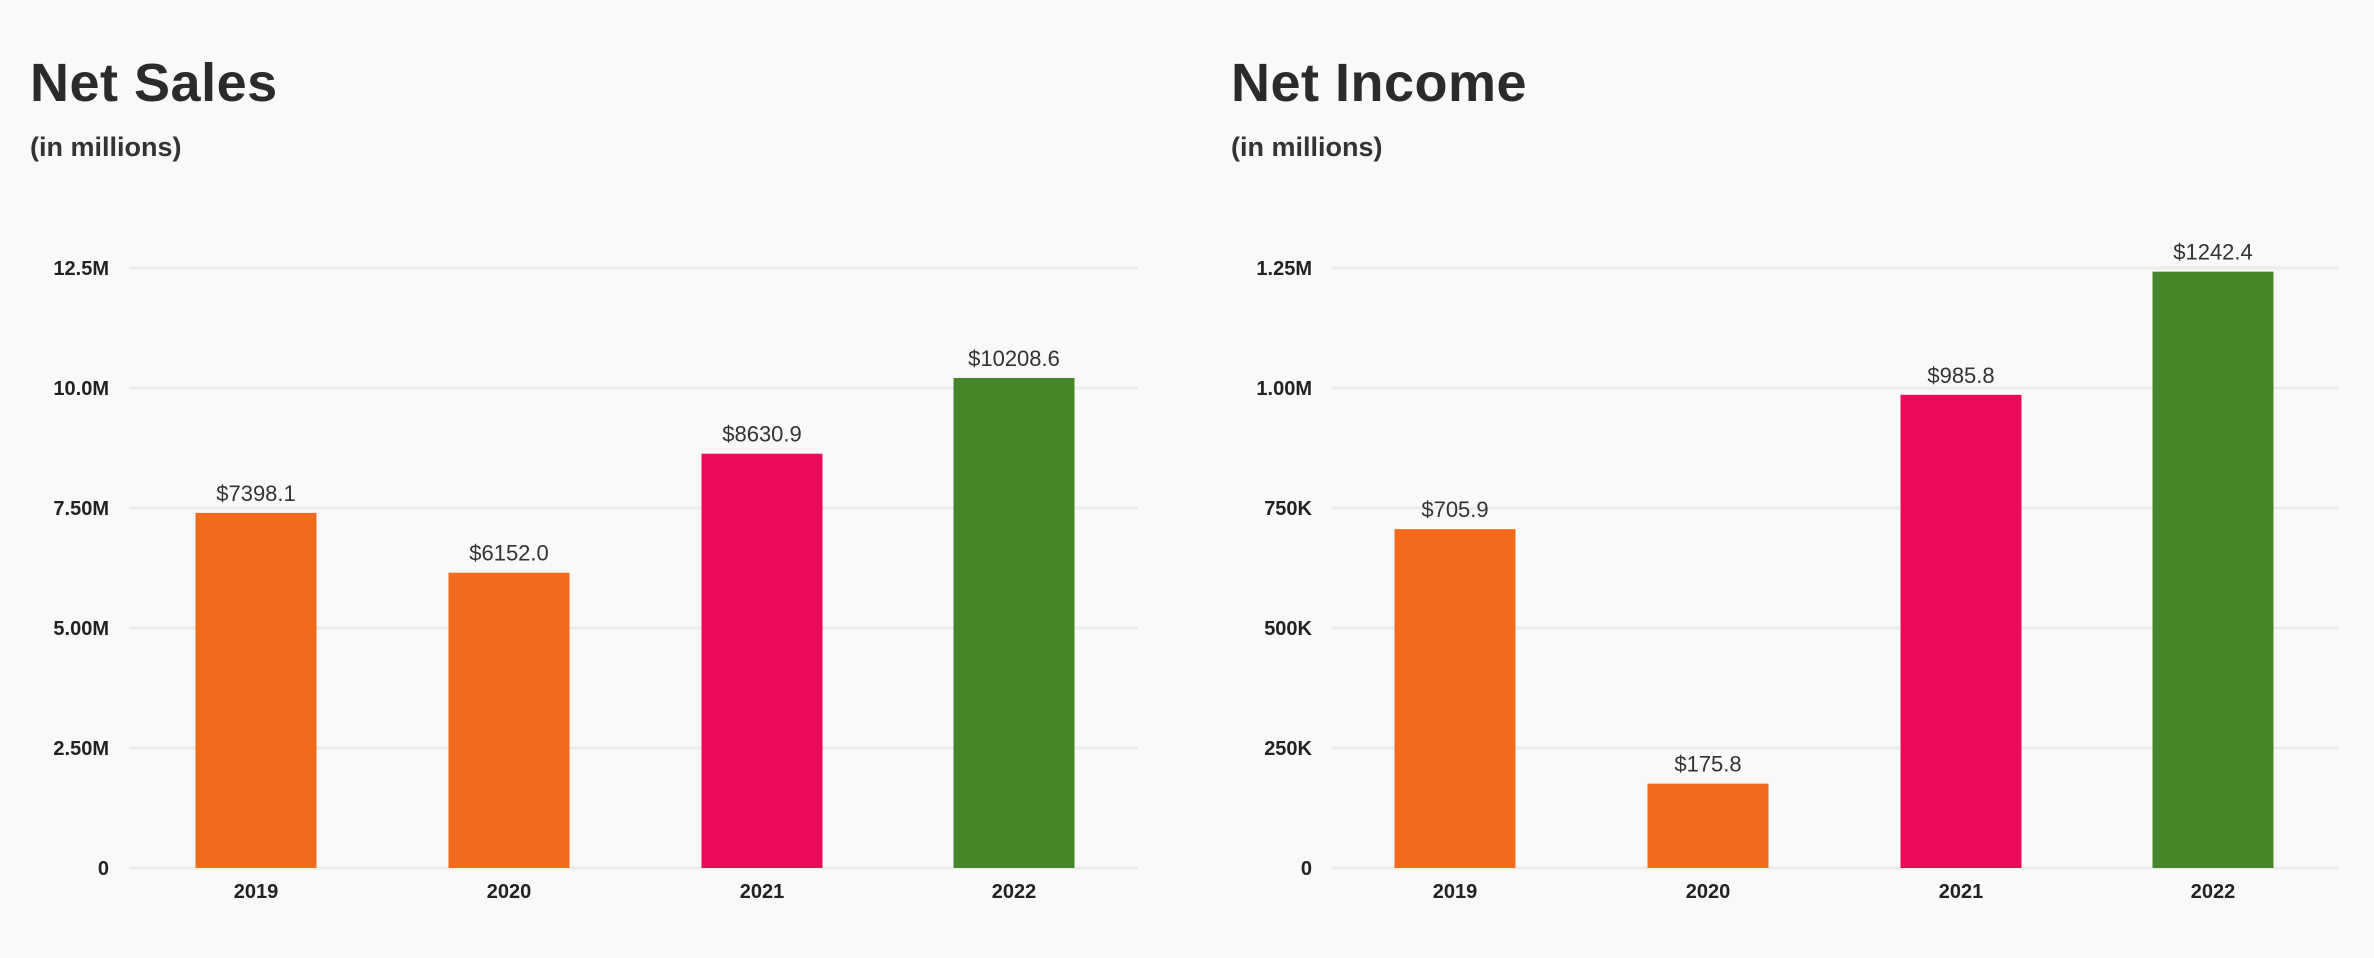  I want to click on net-sales-ytick-label: 7.50M, so click(81, 509).